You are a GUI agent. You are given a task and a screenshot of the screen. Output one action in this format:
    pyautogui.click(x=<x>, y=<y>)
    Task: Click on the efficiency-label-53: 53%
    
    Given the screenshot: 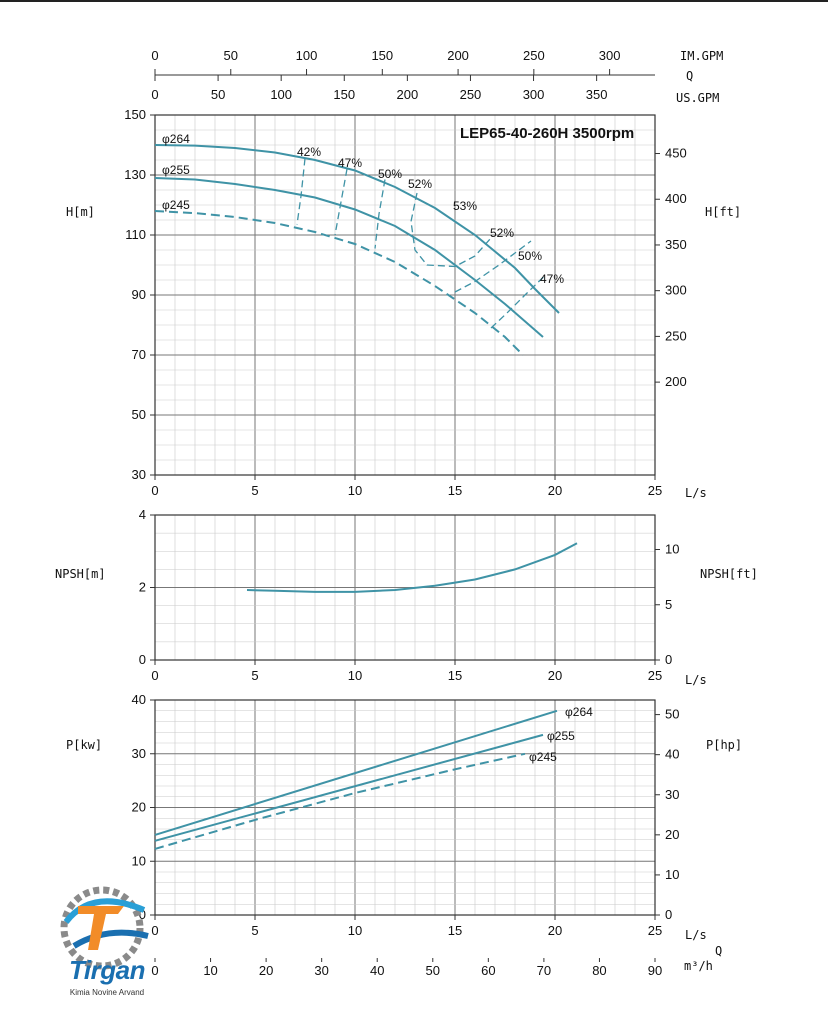 What is the action you would take?
    pyautogui.click(x=465, y=206)
    